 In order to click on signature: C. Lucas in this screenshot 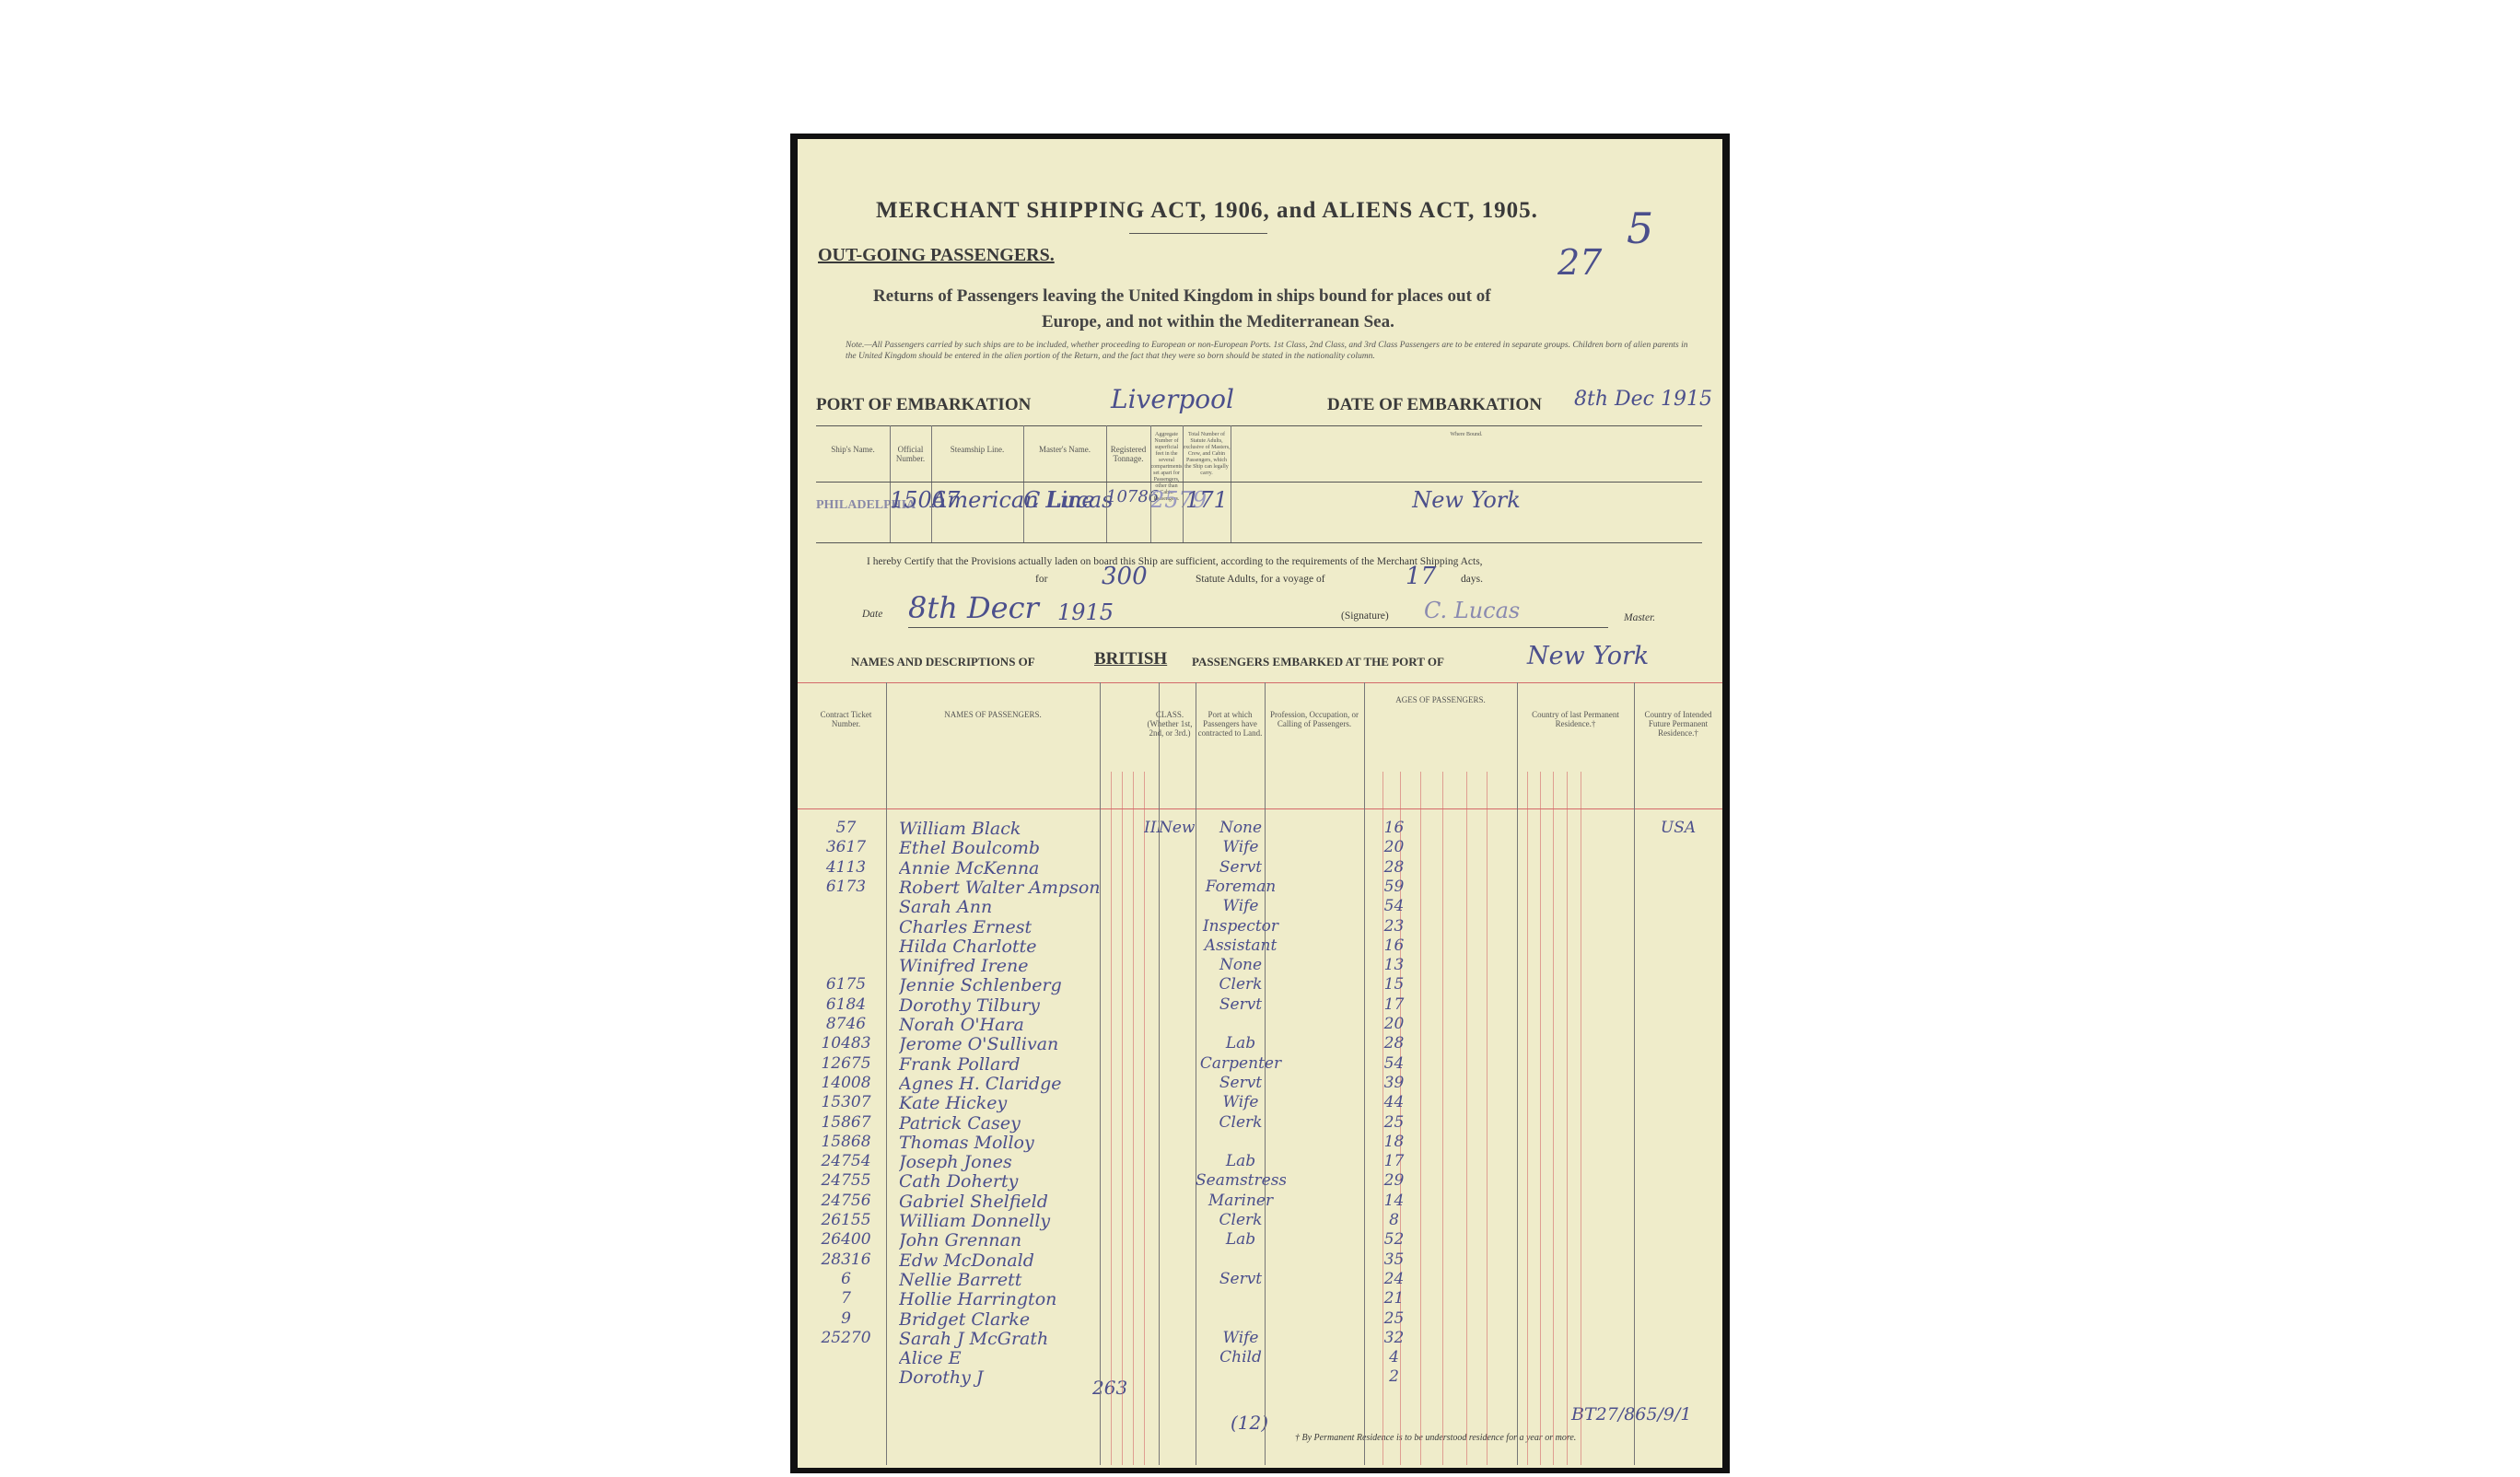, I will do `click(1472, 610)`.